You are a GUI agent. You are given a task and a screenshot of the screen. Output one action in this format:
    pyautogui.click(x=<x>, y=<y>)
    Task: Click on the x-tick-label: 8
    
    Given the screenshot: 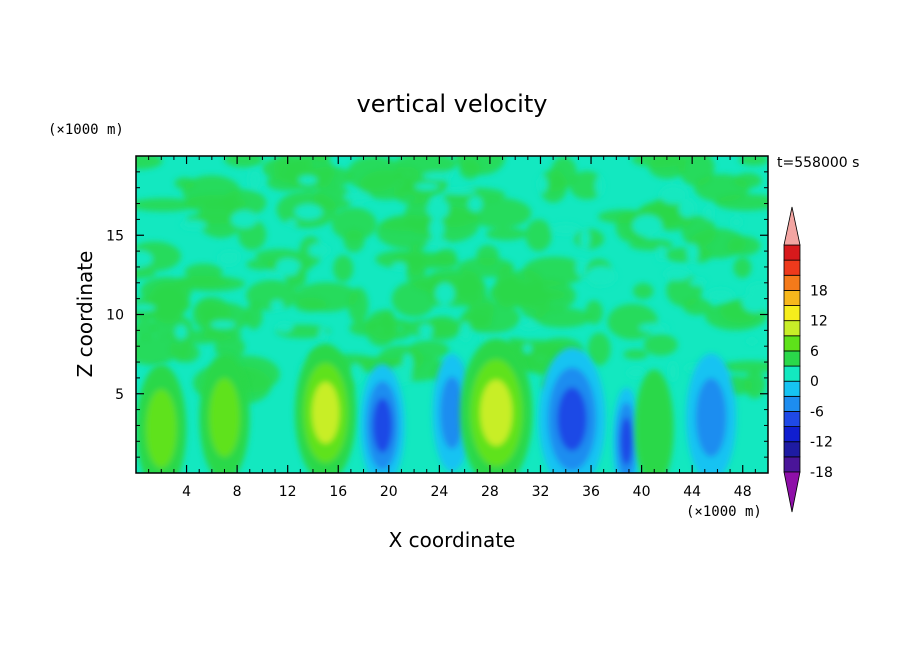 What is the action you would take?
    pyautogui.click(x=237, y=492)
    